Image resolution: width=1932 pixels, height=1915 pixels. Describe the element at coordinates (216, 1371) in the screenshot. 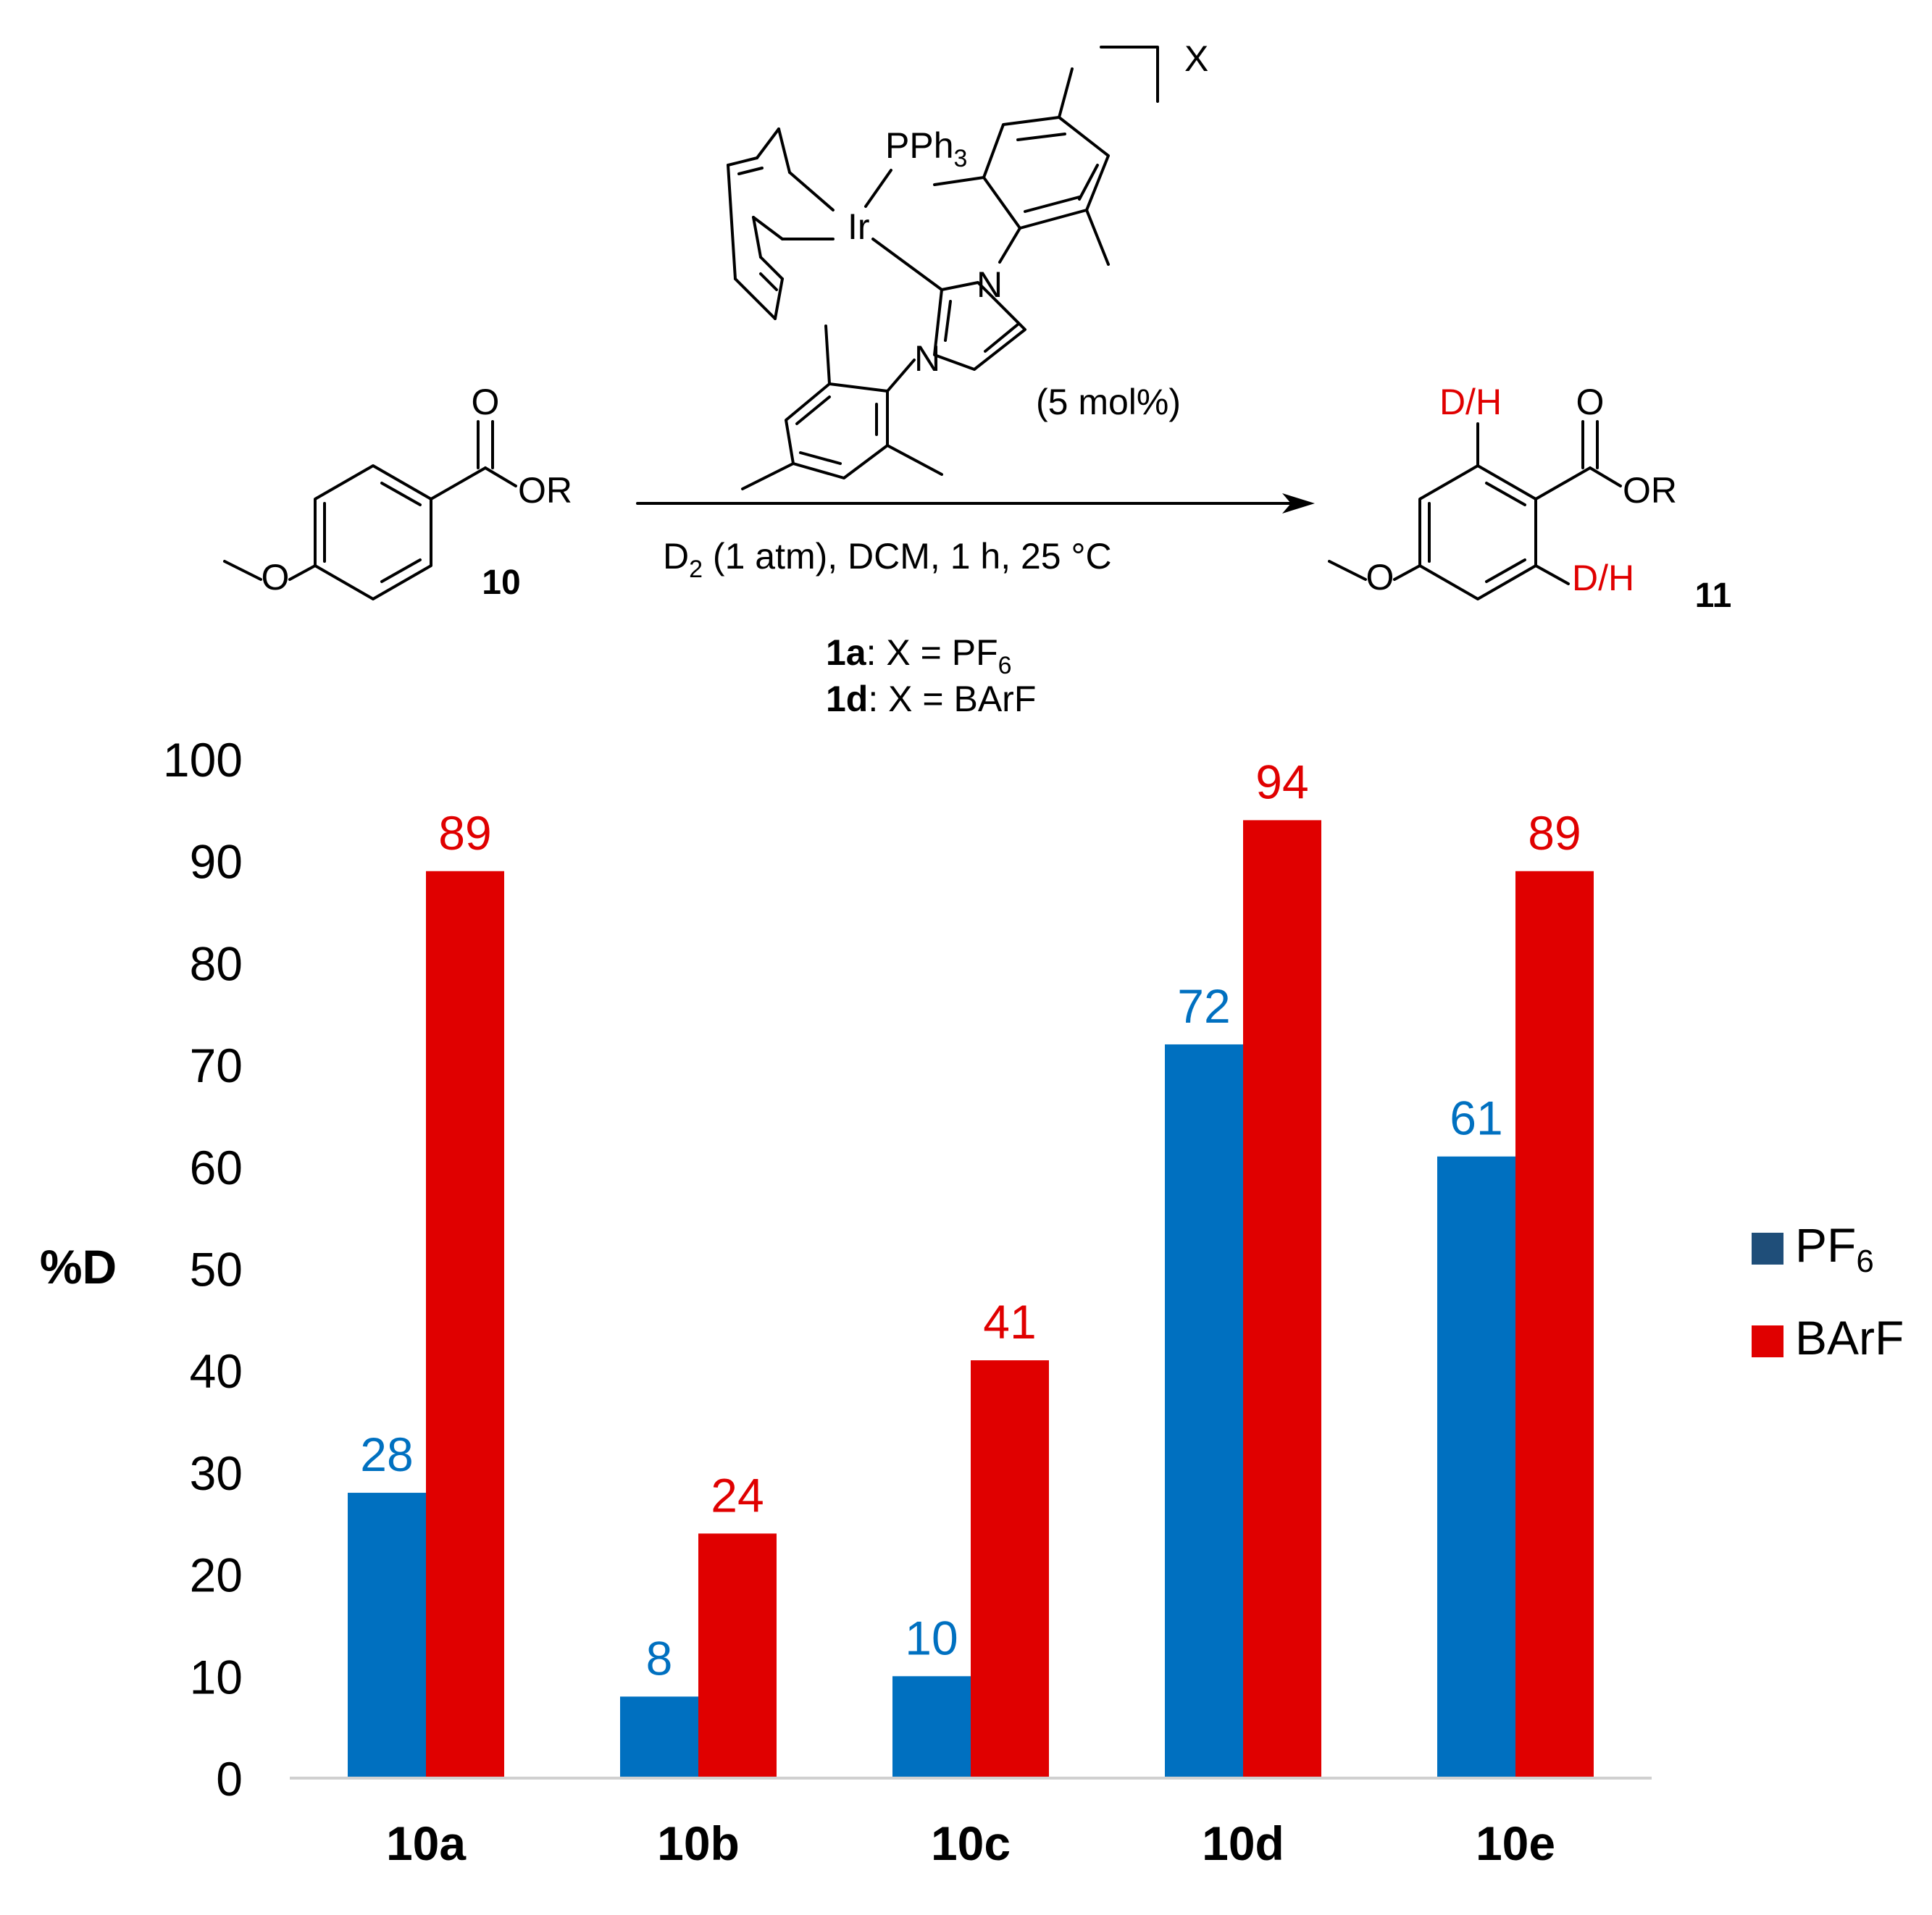

I see `y-tick-label: 40` at that location.